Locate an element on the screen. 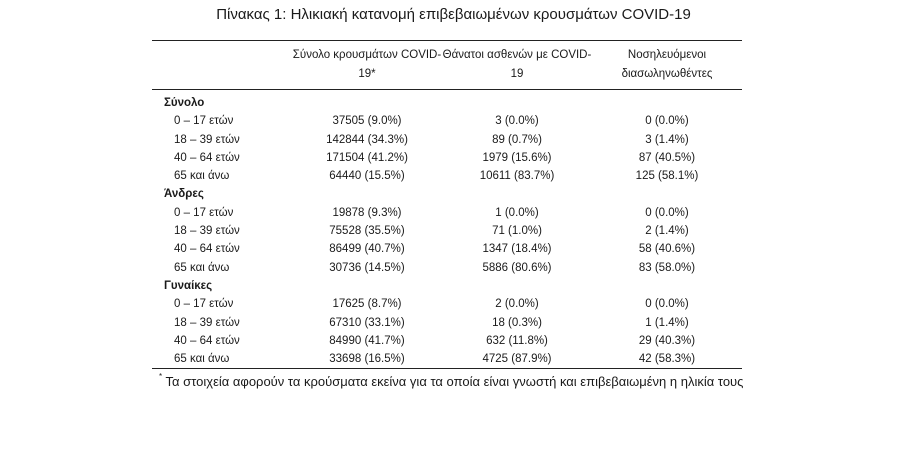  deaths-cell: 1 (0.0%) is located at coordinates (517, 212).